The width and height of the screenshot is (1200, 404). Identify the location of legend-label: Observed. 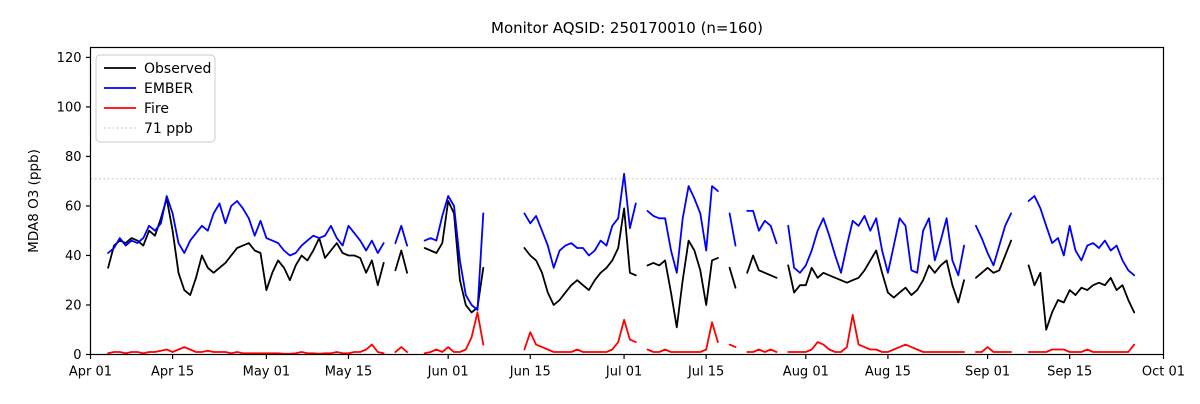
(177, 69).